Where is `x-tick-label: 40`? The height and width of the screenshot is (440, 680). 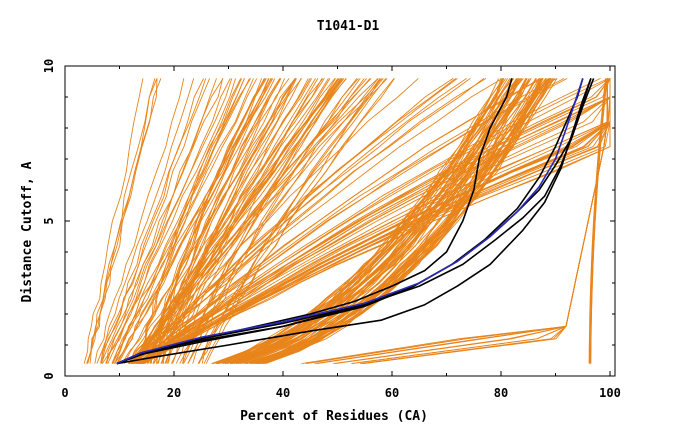 x-tick-label: 40 is located at coordinates (283, 393).